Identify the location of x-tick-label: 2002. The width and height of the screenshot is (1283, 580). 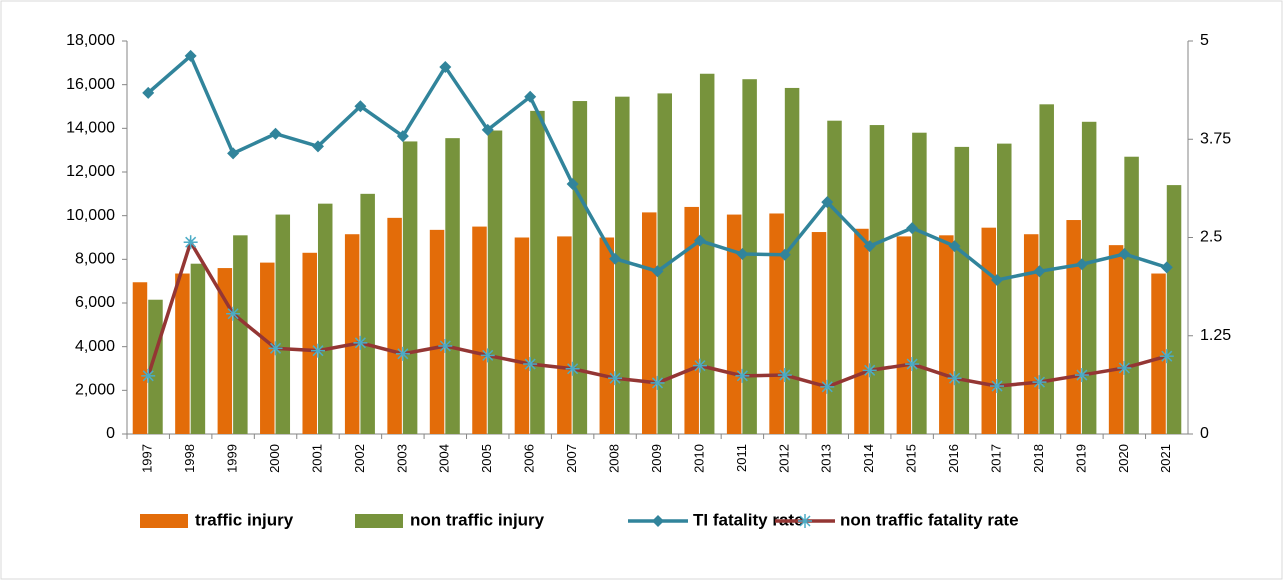
(359, 458).